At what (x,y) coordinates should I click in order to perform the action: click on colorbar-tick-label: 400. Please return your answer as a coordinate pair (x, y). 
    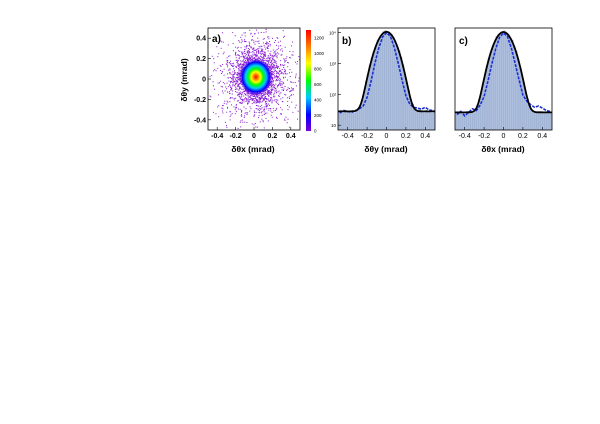
    Looking at the image, I should click on (318, 99).